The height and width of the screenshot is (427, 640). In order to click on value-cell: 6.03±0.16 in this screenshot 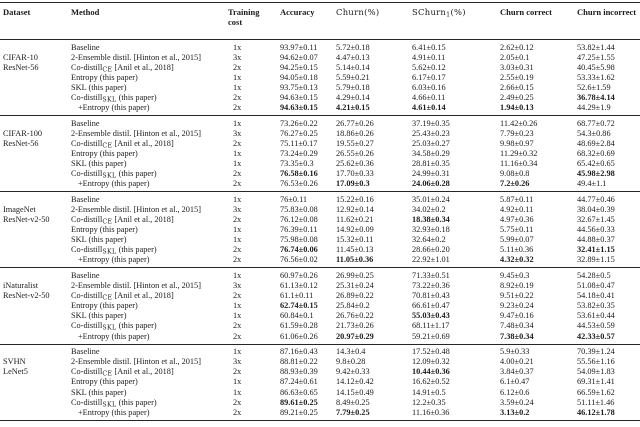, I will do `click(429, 87)`.